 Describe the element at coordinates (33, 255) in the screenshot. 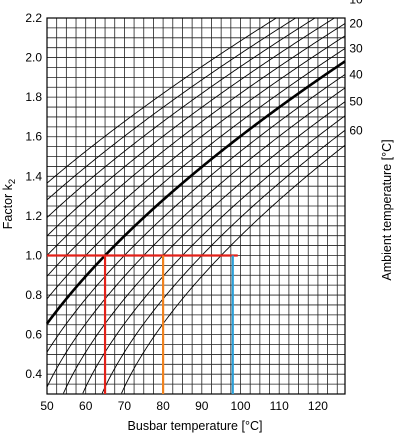

I see `y-tick-label: 1.0` at that location.